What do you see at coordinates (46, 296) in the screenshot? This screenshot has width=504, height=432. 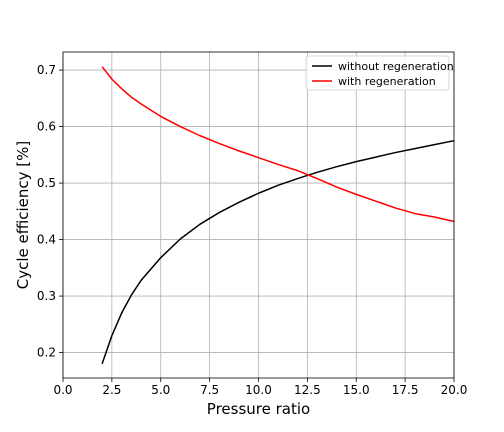 I see `y-tick-label: 0.3` at bounding box center [46, 296].